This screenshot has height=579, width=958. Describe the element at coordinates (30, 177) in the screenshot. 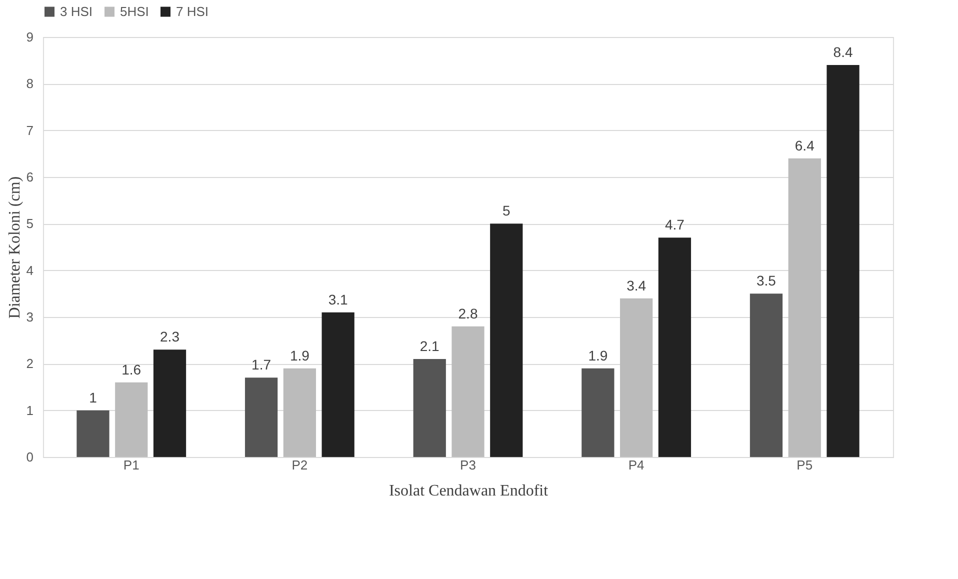

I see `y-tick-label: 6` at that location.